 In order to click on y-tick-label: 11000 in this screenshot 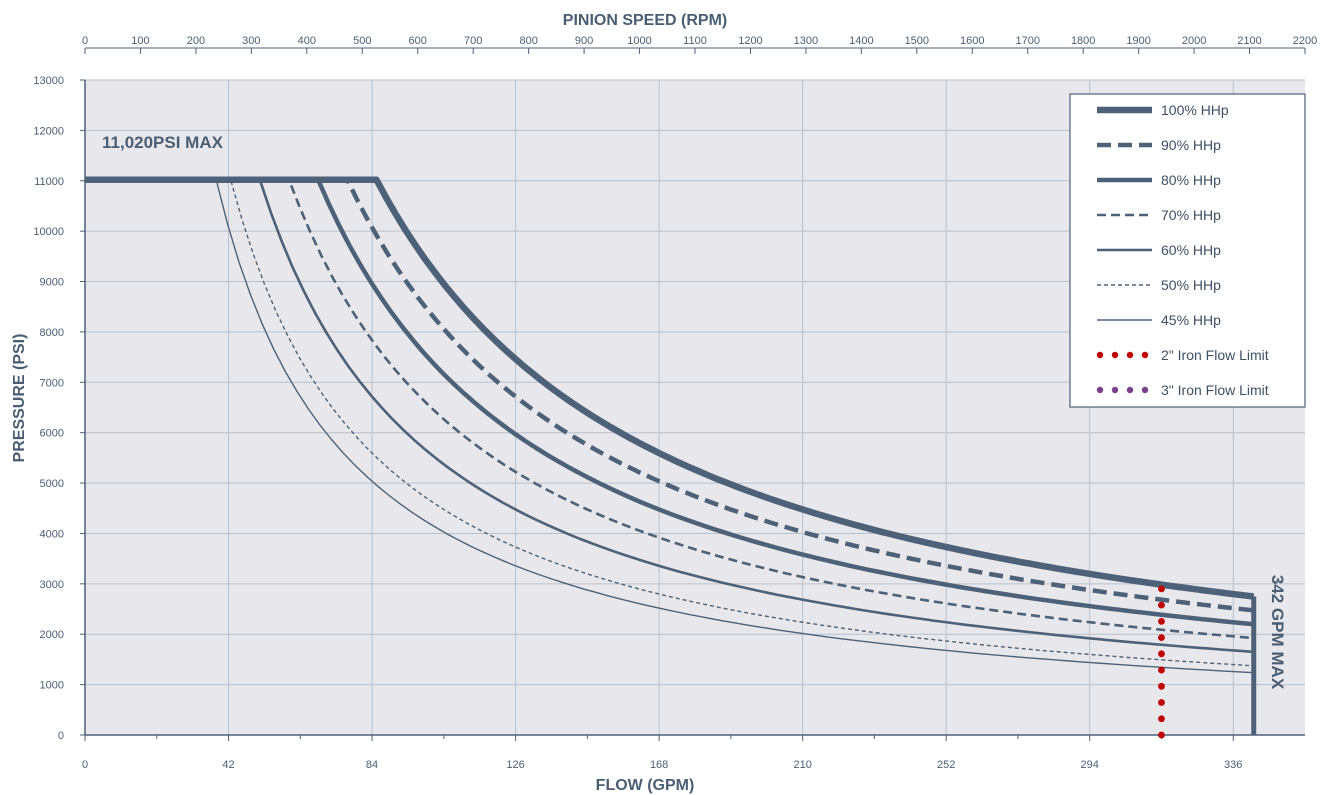, I will do `click(49, 182)`.